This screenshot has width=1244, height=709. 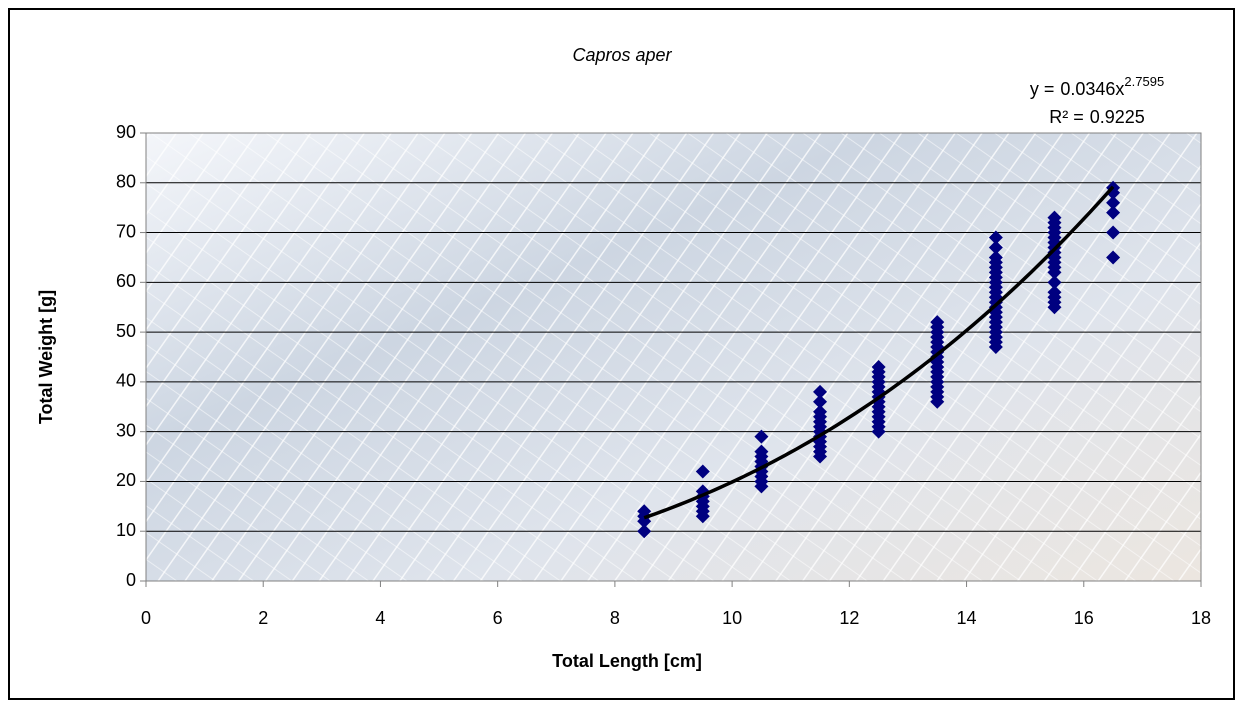 I want to click on chart-title: Capros aper, so click(x=622, y=55).